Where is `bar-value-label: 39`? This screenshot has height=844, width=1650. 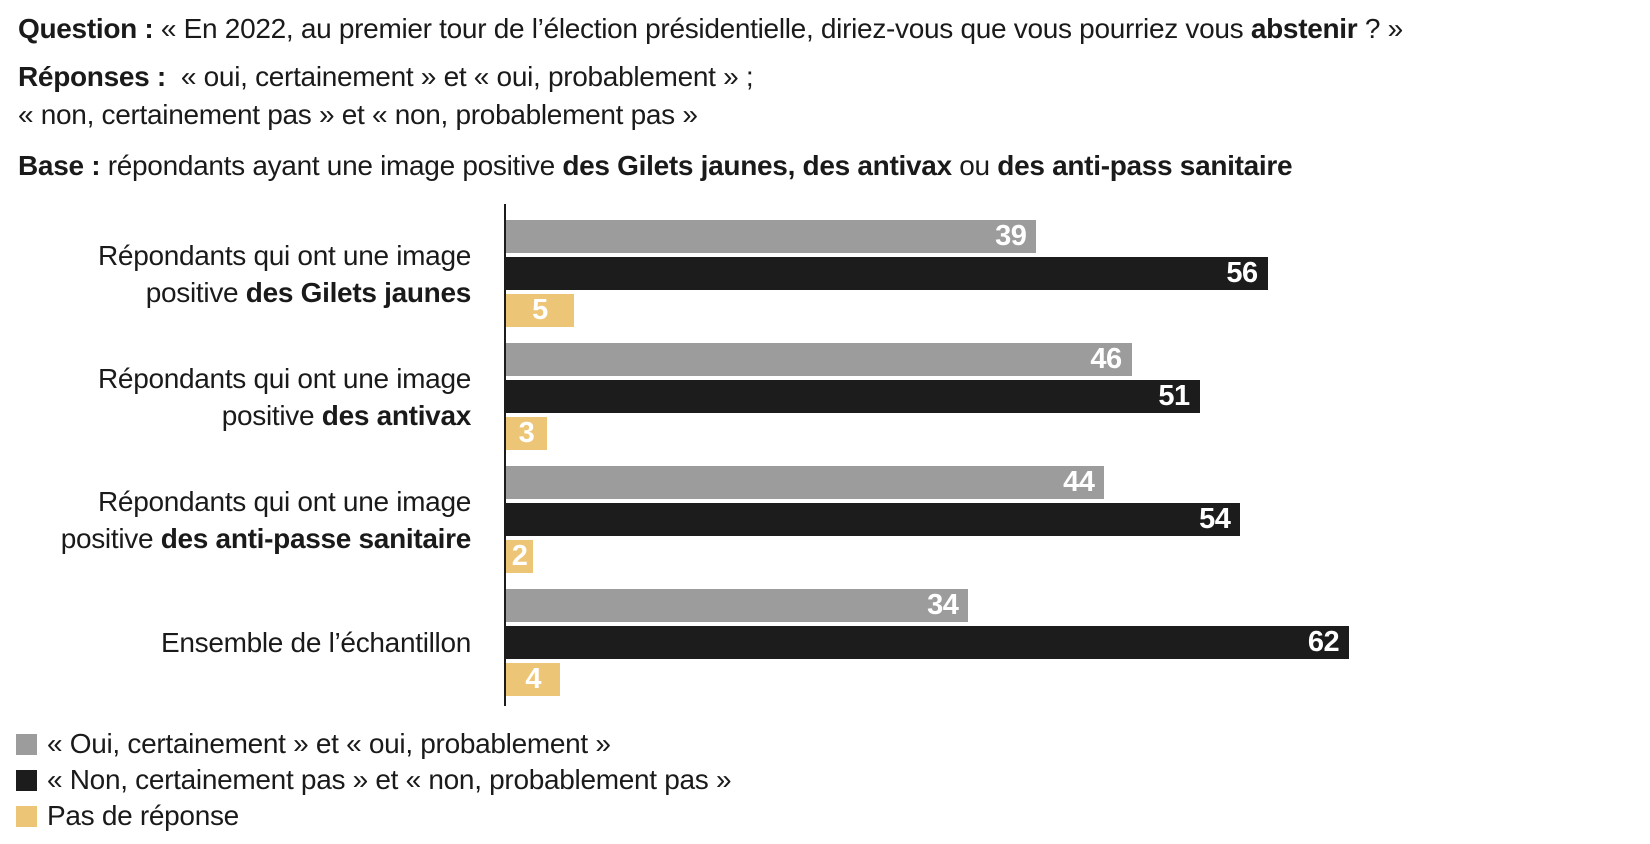
bar-value-label: 39 is located at coordinates (1011, 236).